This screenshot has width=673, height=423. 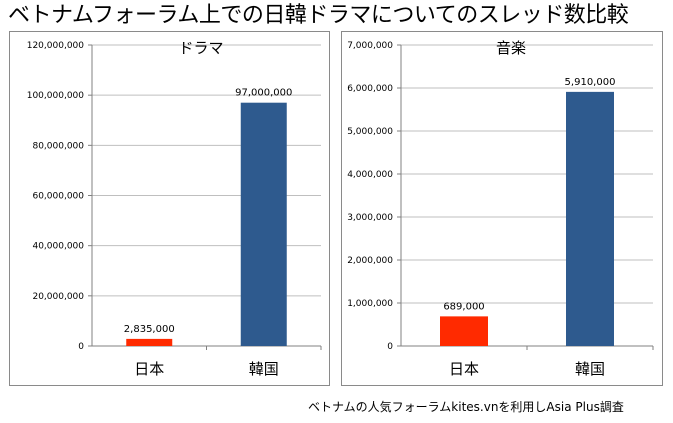 I want to click on chart-title: ベトナムフォーラム上での日韓ドラマについてのスレッド数比較, so click(x=318, y=15).